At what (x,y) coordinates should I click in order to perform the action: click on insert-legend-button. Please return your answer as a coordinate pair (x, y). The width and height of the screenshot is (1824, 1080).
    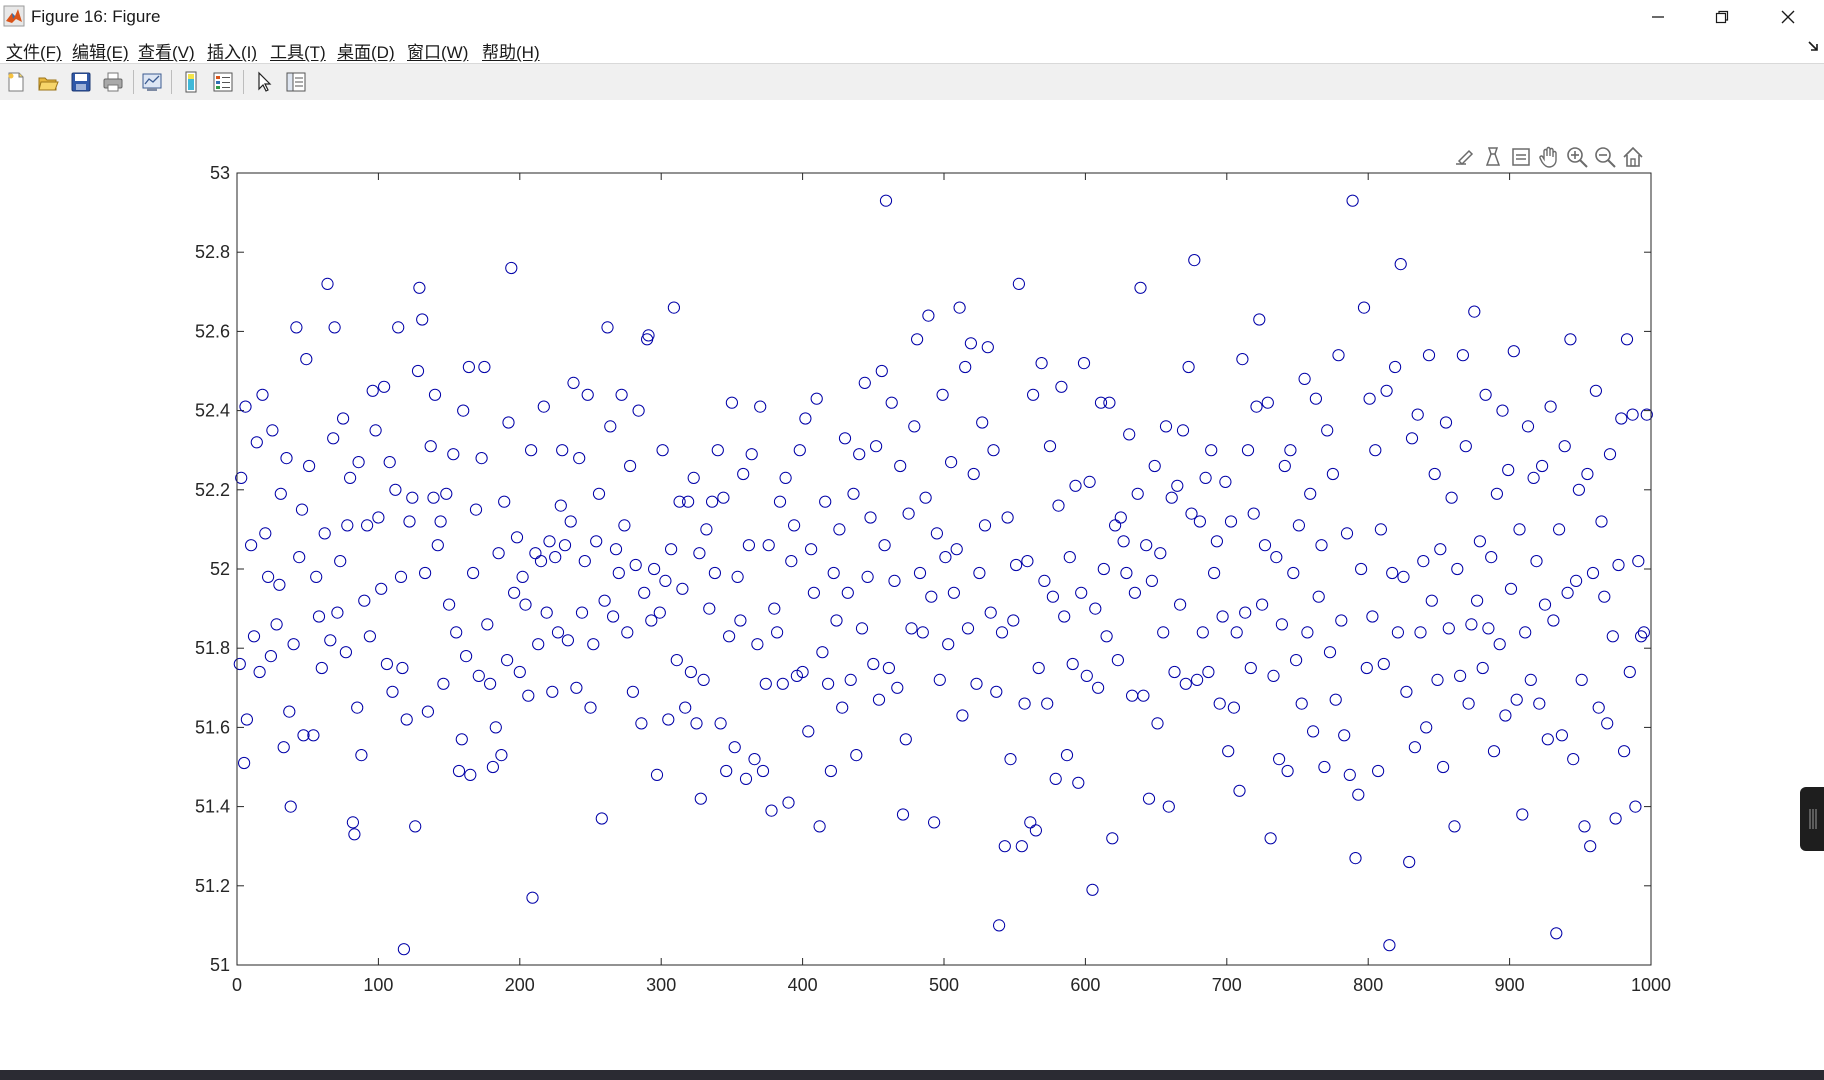
    Looking at the image, I should click on (223, 82).